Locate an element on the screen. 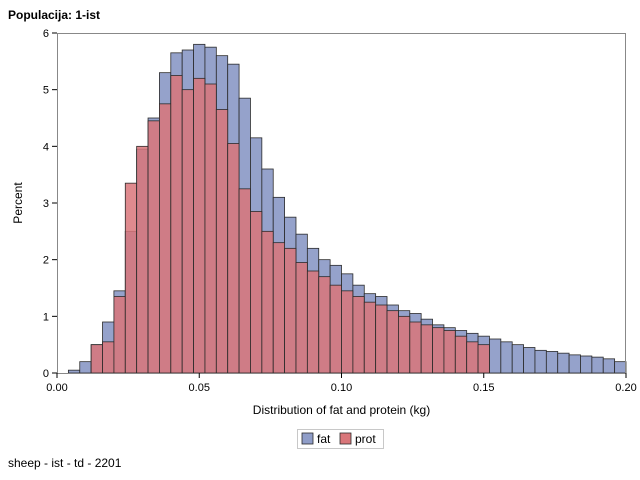 The width and height of the screenshot is (640, 480). y-axis-label: Percent is located at coordinates (18, 203).